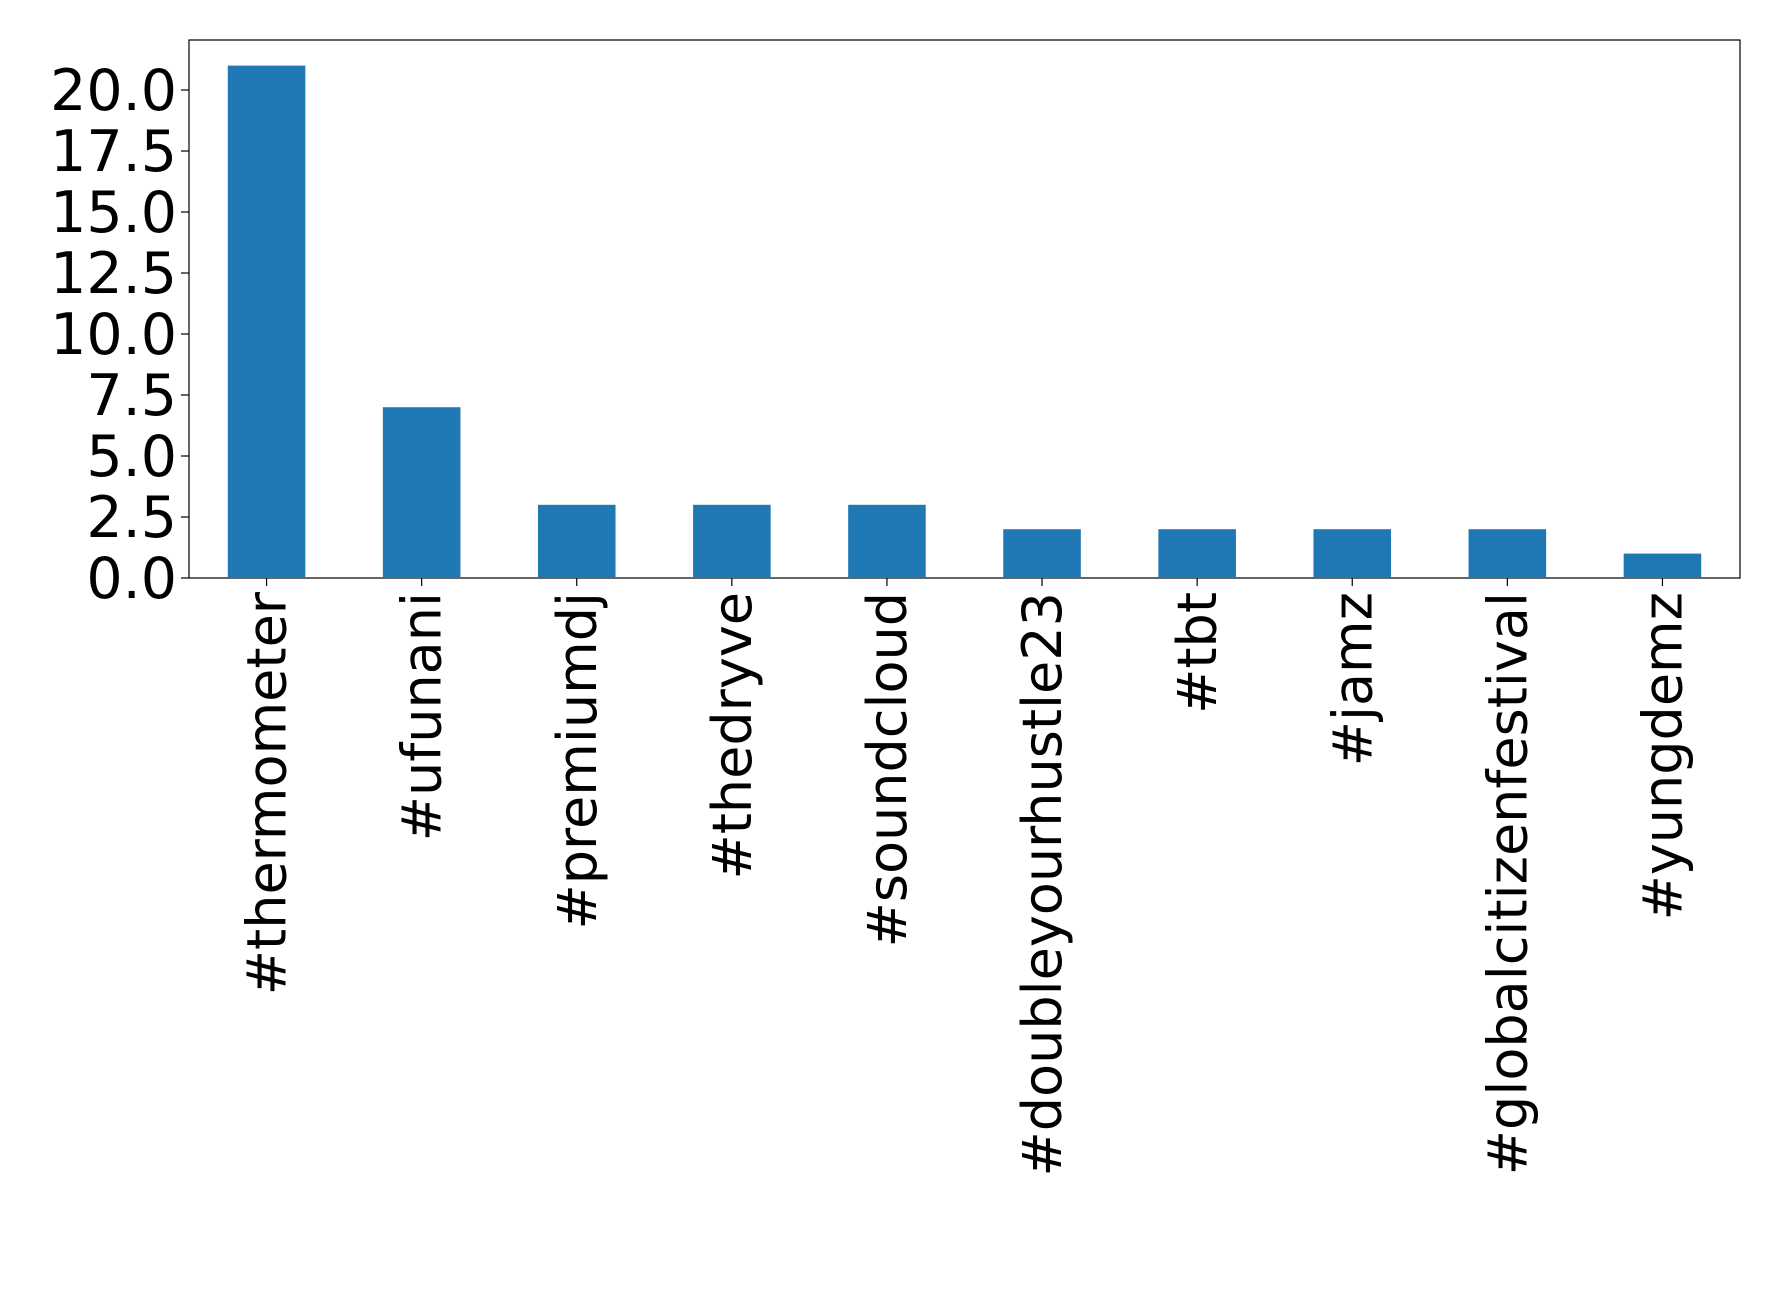 This screenshot has width=1778, height=1304. Describe the element at coordinates (113, 91) in the screenshot. I see `y-tick-label: 20.0` at that location.